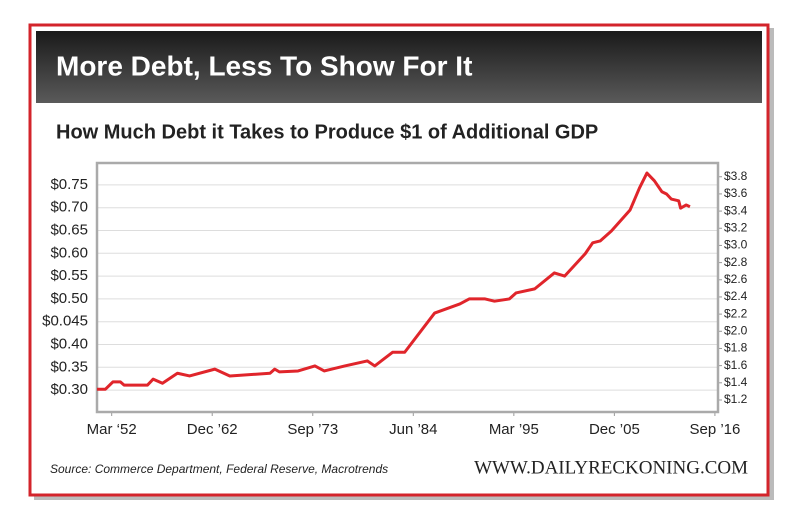 The height and width of the screenshot is (527, 800). Describe the element at coordinates (736, 193) in the screenshot. I see `y2-tick-label: $3.6` at that location.